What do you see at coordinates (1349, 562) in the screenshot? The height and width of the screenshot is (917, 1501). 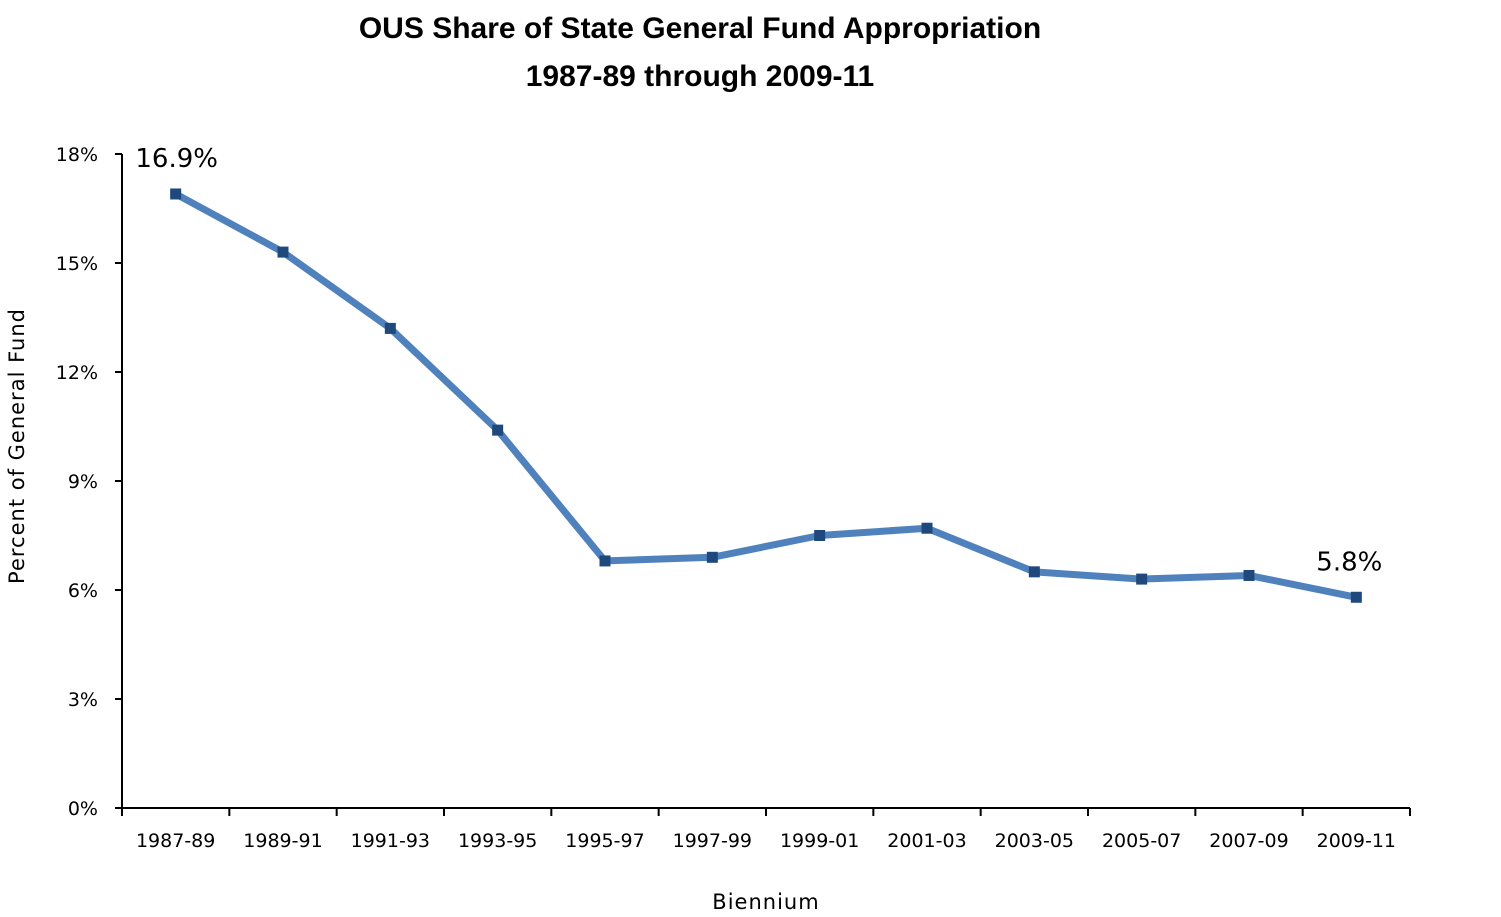 I see `data-label: 5.8%` at bounding box center [1349, 562].